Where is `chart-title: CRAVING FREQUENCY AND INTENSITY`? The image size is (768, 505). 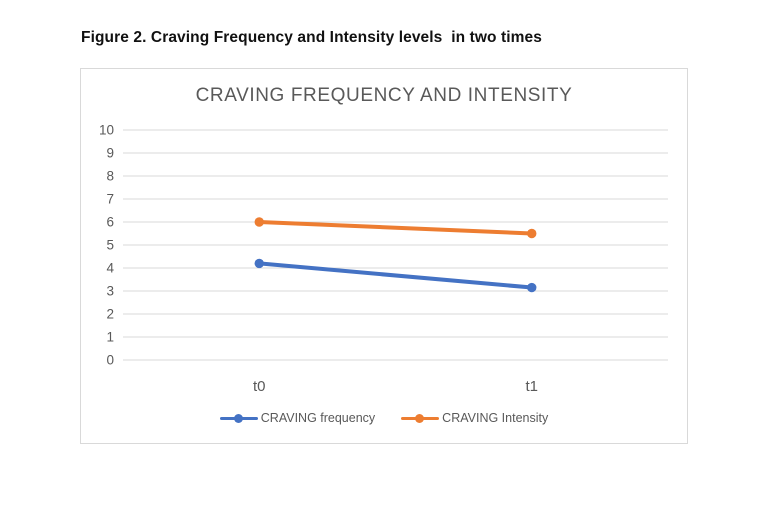
chart-title: CRAVING FREQUENCY AND INTENSITY is located at coordinates (384, 95).